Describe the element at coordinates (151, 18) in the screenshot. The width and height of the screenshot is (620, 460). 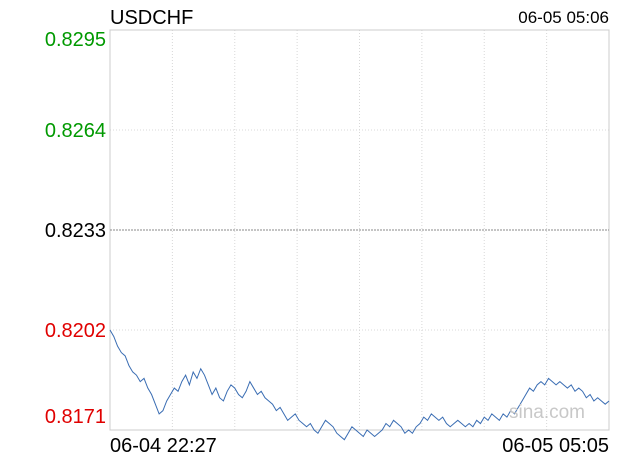
I see `chart-title: USDCHF` at that location.